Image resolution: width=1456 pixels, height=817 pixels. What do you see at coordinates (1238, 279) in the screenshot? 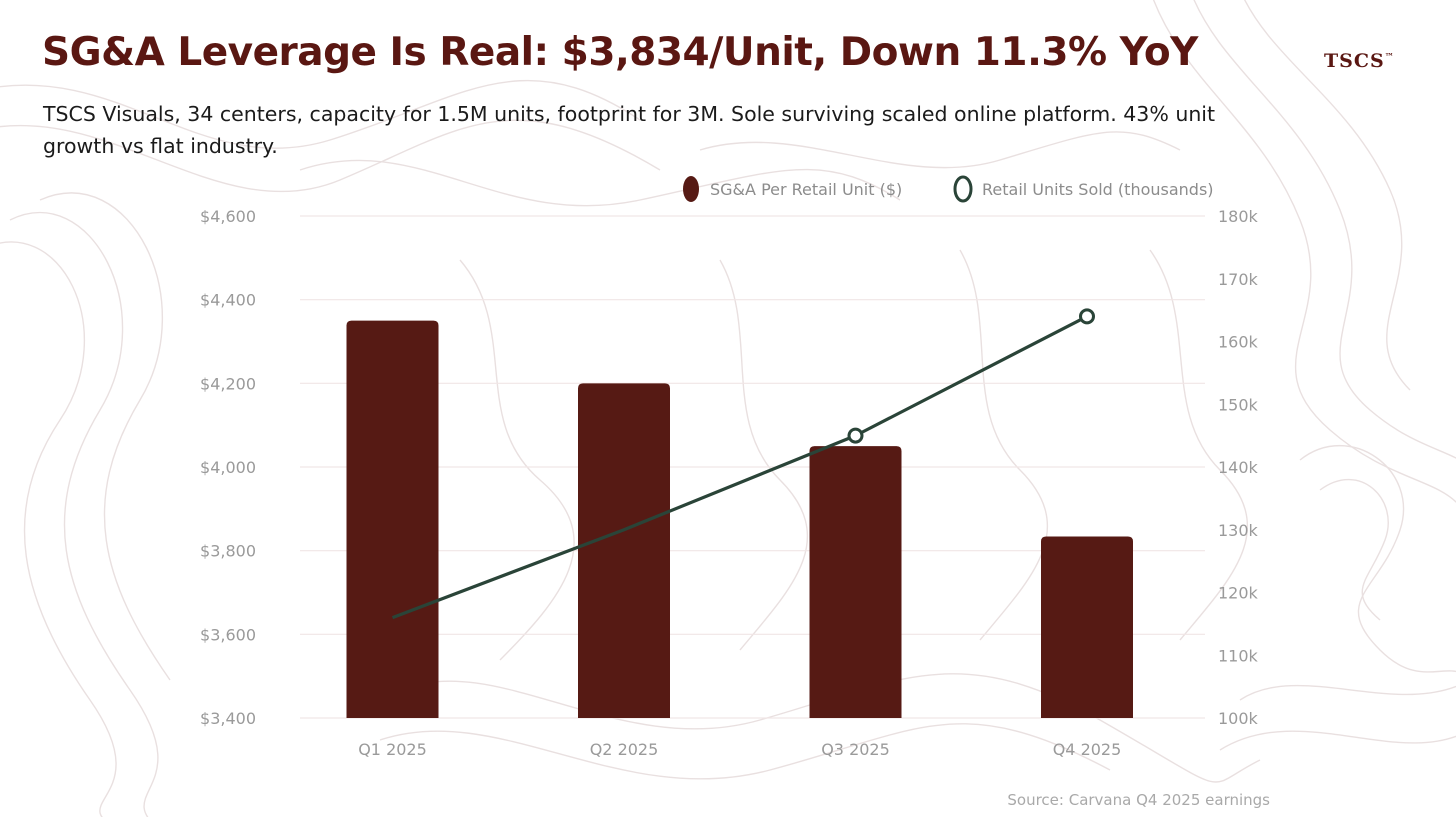
I see `right-axis-tick-label: 170k` at bounding box center [1238, 279].